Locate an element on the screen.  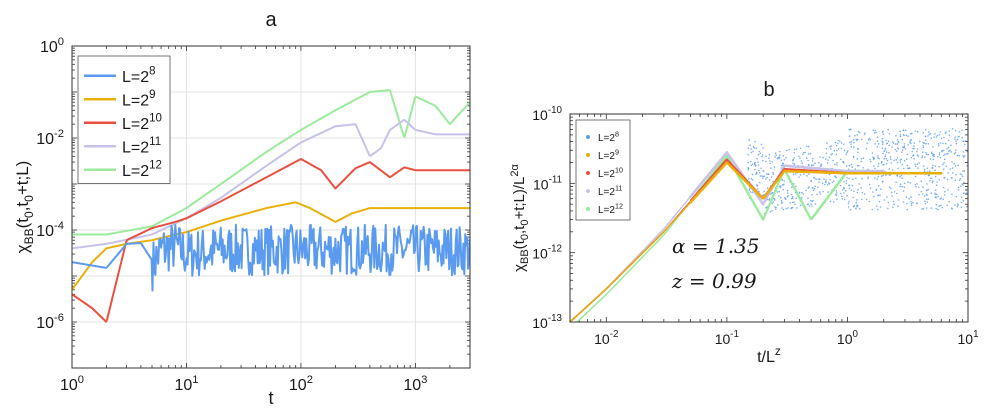
legend-box is located at coordinates (603, 170).